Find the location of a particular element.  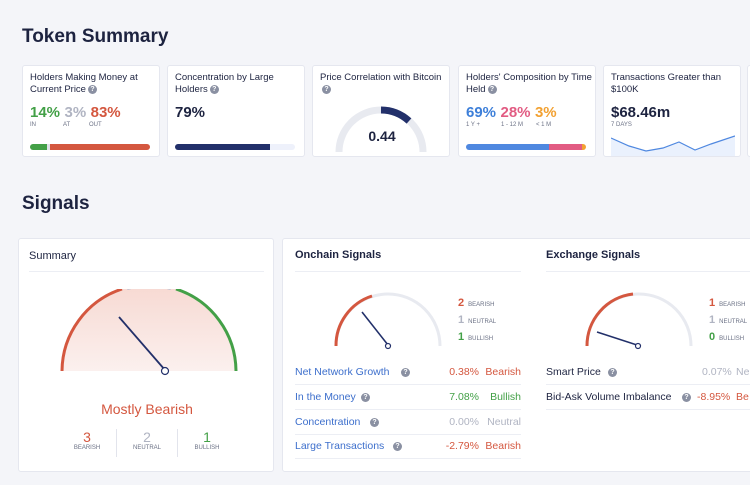

concentration-title-text: Concentration by Large Holders is located at coordinates (224, 83).